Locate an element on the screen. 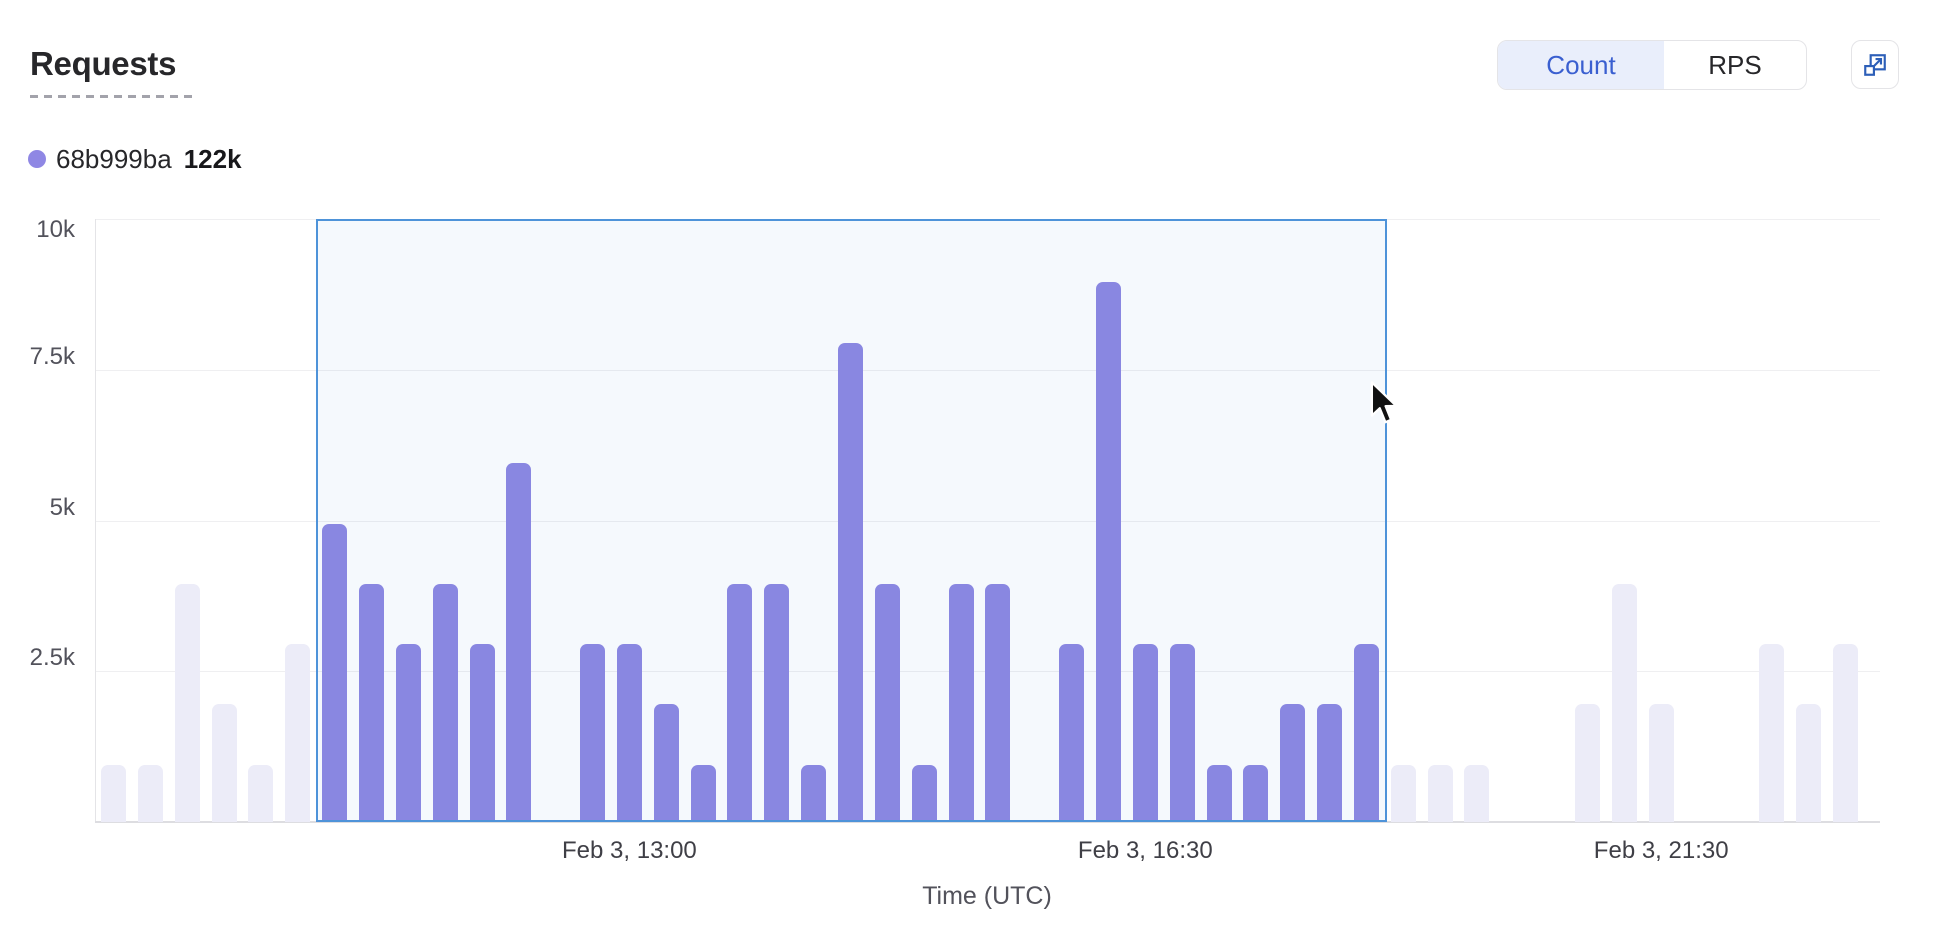 The height and width of the screenshot is (932, 1944). expand-icon is located at coordinates (1875, 64).